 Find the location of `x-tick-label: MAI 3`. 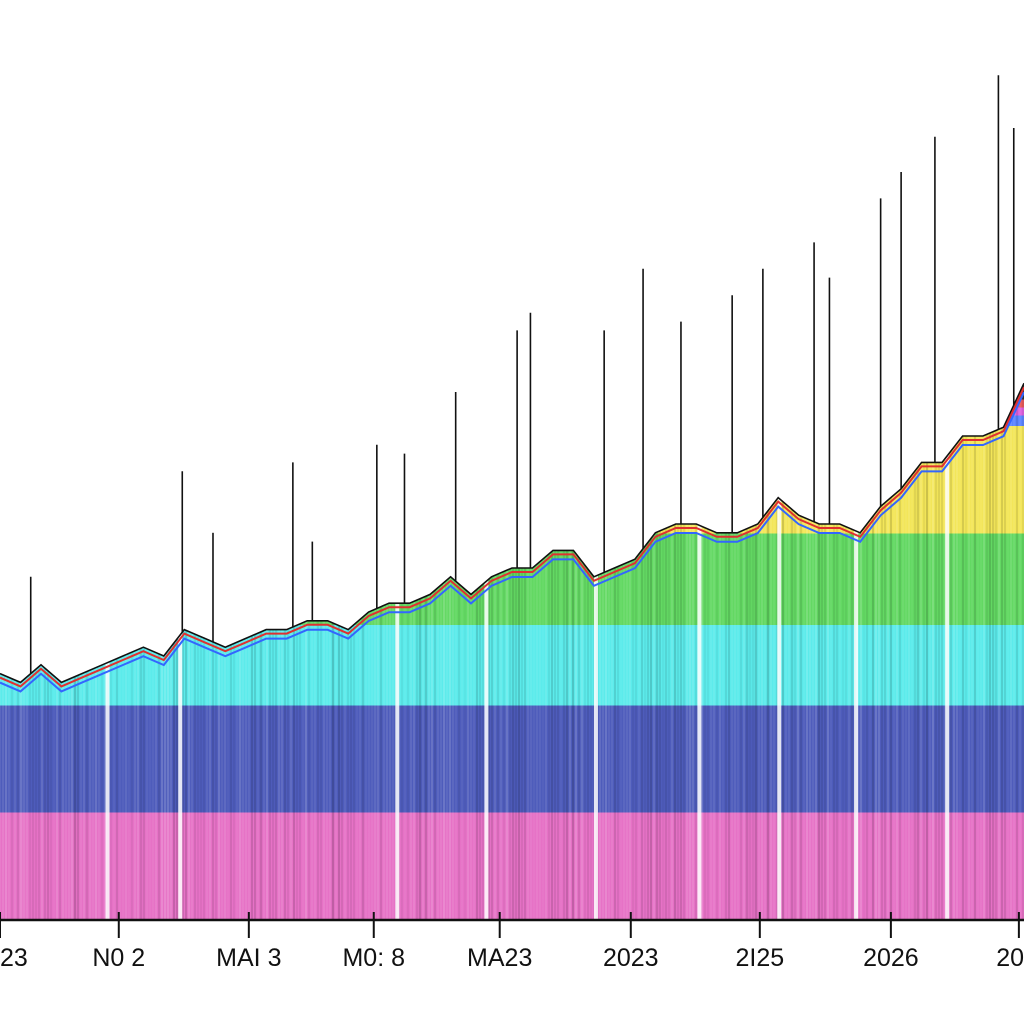

x-tick-label: MAI 3 is located at coordinates (248, 958).